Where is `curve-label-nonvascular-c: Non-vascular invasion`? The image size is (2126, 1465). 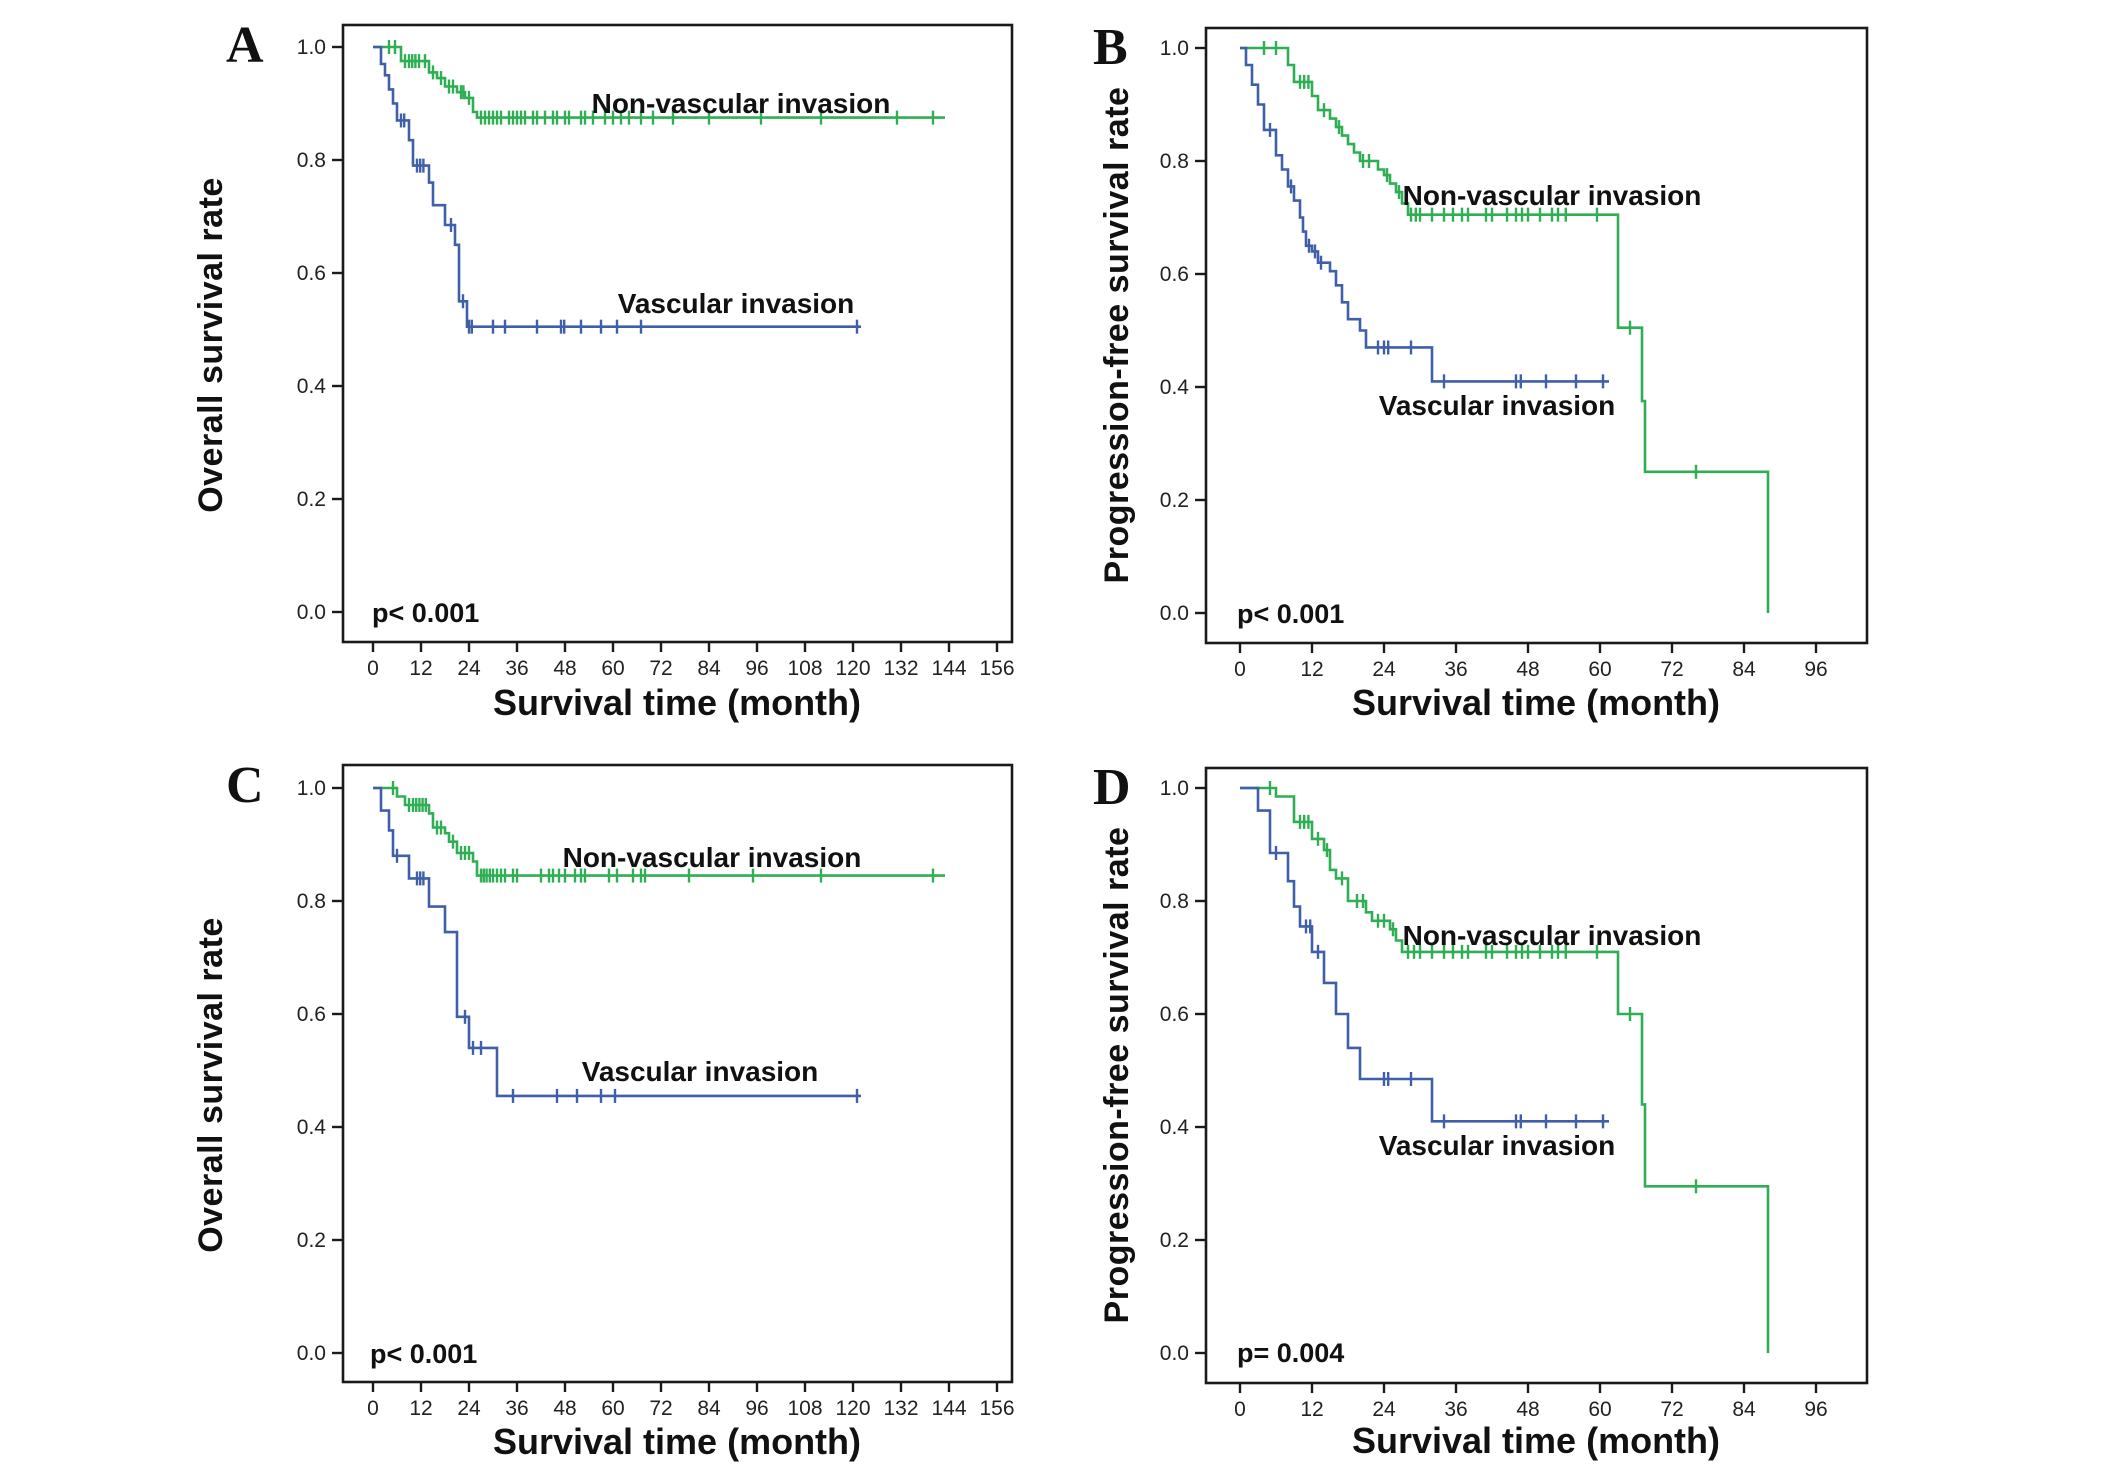 curve-label-nonvascular-c: Non-vascular invasion is located at coordinates (712, 857).